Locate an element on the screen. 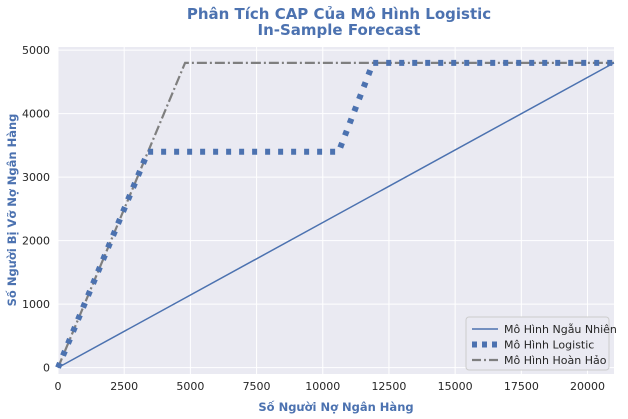 This screenshot has height=419, width=628. y-tick-label: 2000 is located at coordinates (36, 241).